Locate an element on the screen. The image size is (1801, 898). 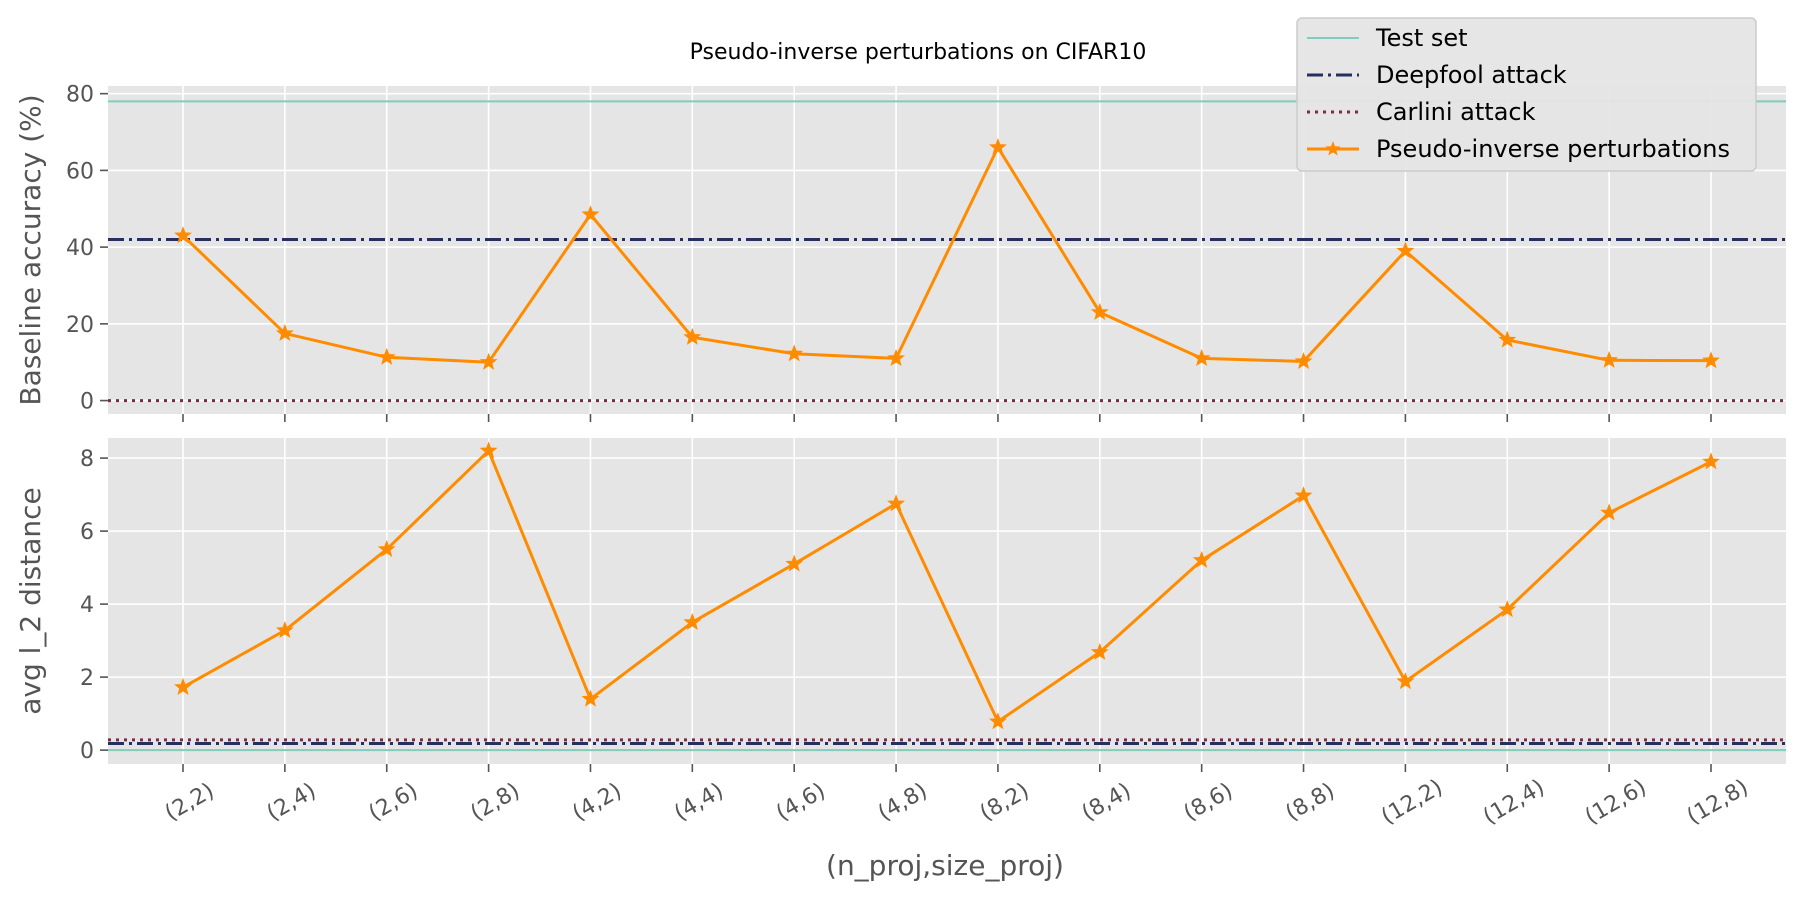
y-tick-label: 40 is located at coordinates (80, 248).